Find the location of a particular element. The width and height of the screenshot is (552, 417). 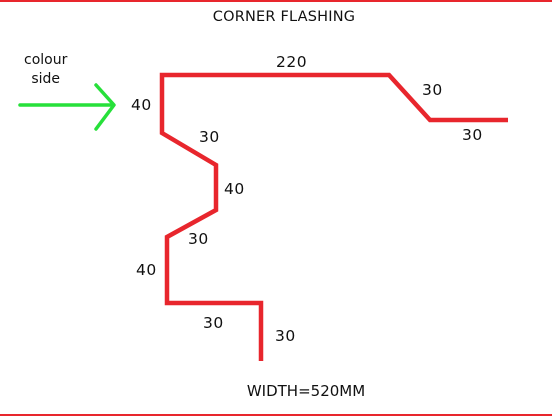

colour-side-label: colour side is located at coordinates (45, 70).